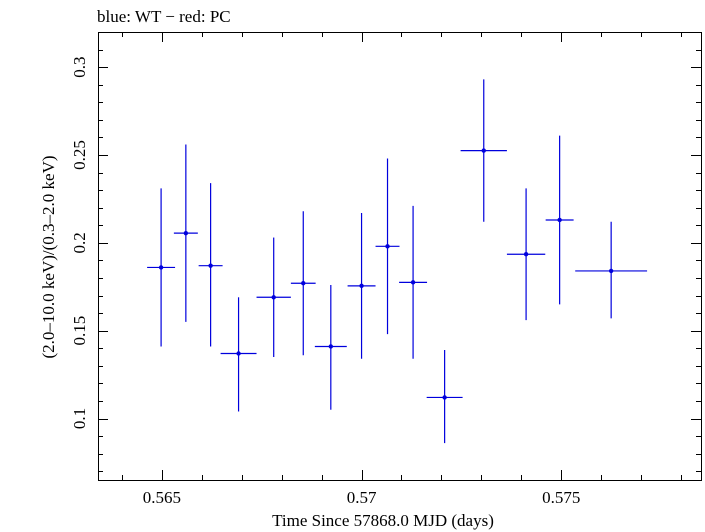 This screenshot has height=532, width=705. Describe the element at coordinates (79, 155) in the screenshot. I see `y-tick-label: 0.25` at that location.